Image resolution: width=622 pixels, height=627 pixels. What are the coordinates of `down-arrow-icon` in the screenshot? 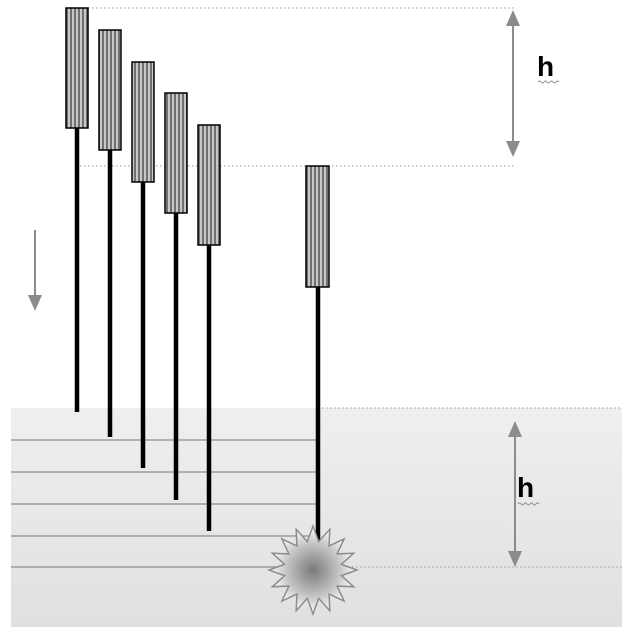 It's located at (35, 270).